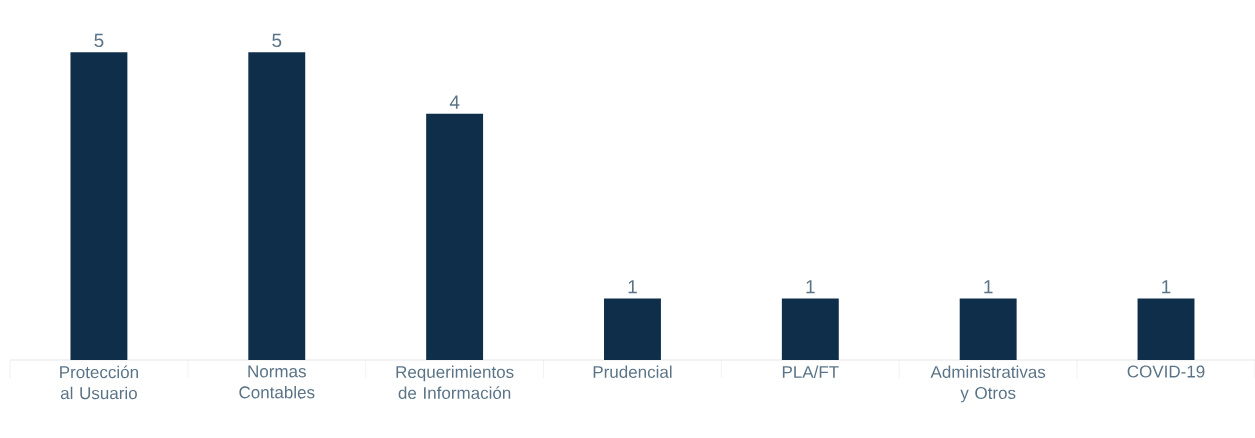 This screenshot has width=1255, height=438. What do you see at coordinates (99, 382) in the screenshot?
I see `x-tick-label: Protección al Usuario` at bounding box center [99, 382].